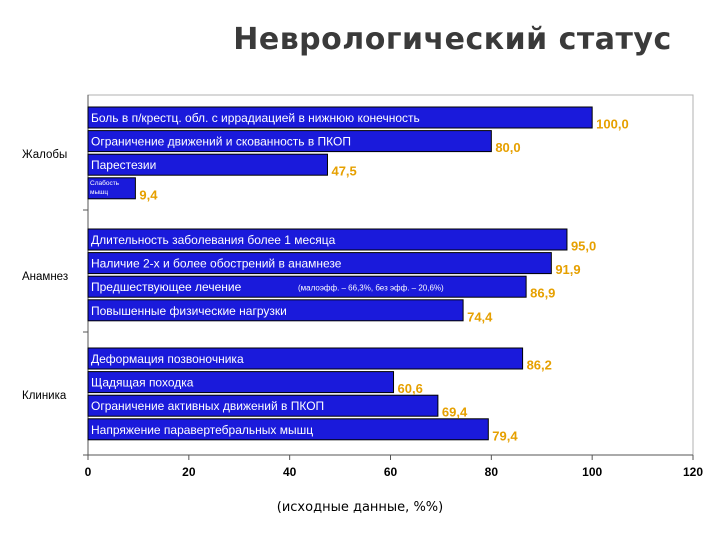 The width and height of the screenshot is (720, 540). Describe the element at coordinates (693, 472) in the screenshot. I see `x-tick-label: 120` at that location.